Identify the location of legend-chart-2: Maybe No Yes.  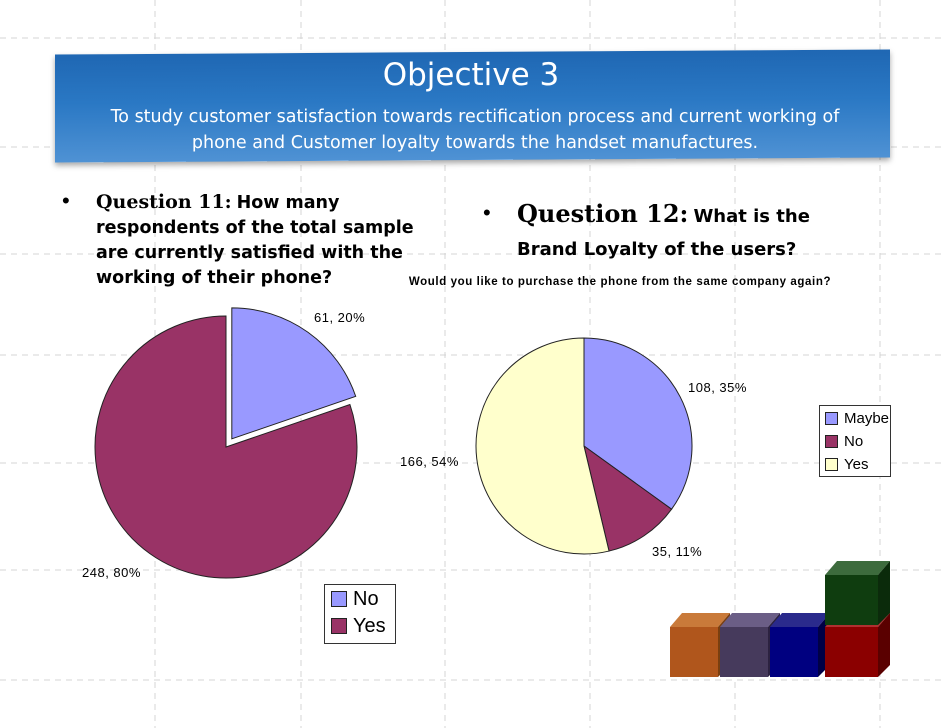
(855, 441).